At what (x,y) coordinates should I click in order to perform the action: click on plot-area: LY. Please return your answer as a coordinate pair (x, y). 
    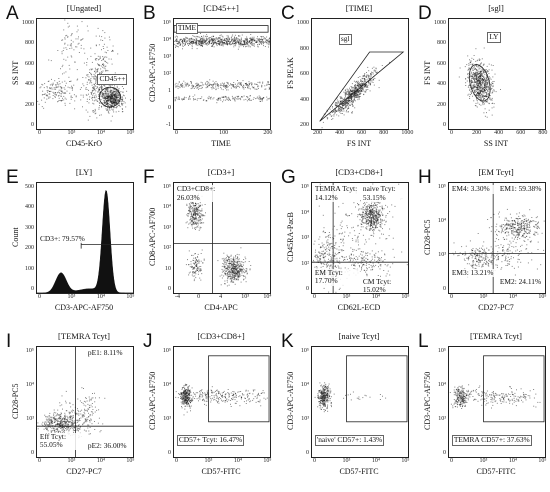
    Looking at the image, I should click on (497, 74).